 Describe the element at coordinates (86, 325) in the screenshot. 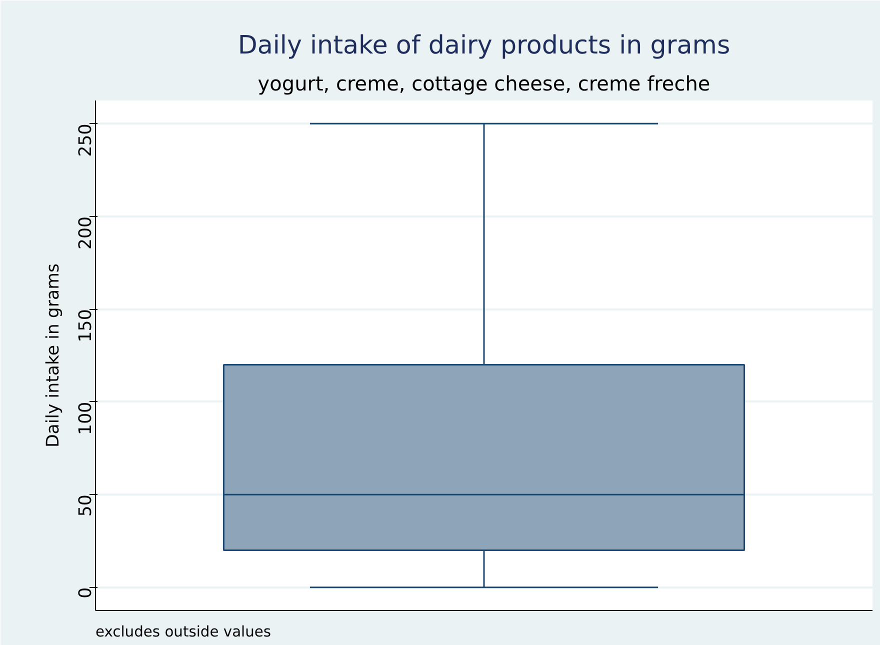

I see `y-tick-label: 150` at that location.